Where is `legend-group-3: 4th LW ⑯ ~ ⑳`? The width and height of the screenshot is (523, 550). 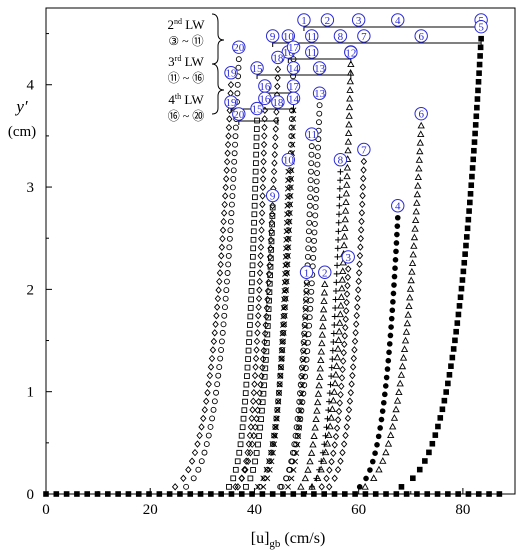
legend-group-3: 4th LW ⑯ ~ ⑳ is located at coordinates (186, 107).